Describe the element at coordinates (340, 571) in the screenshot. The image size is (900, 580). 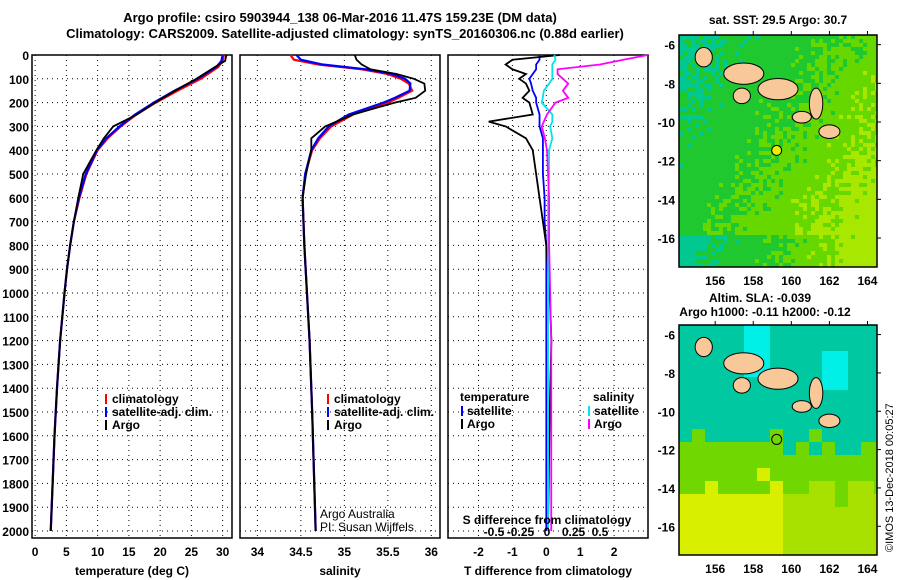
I see `x-axis-label: salinity` at that location.